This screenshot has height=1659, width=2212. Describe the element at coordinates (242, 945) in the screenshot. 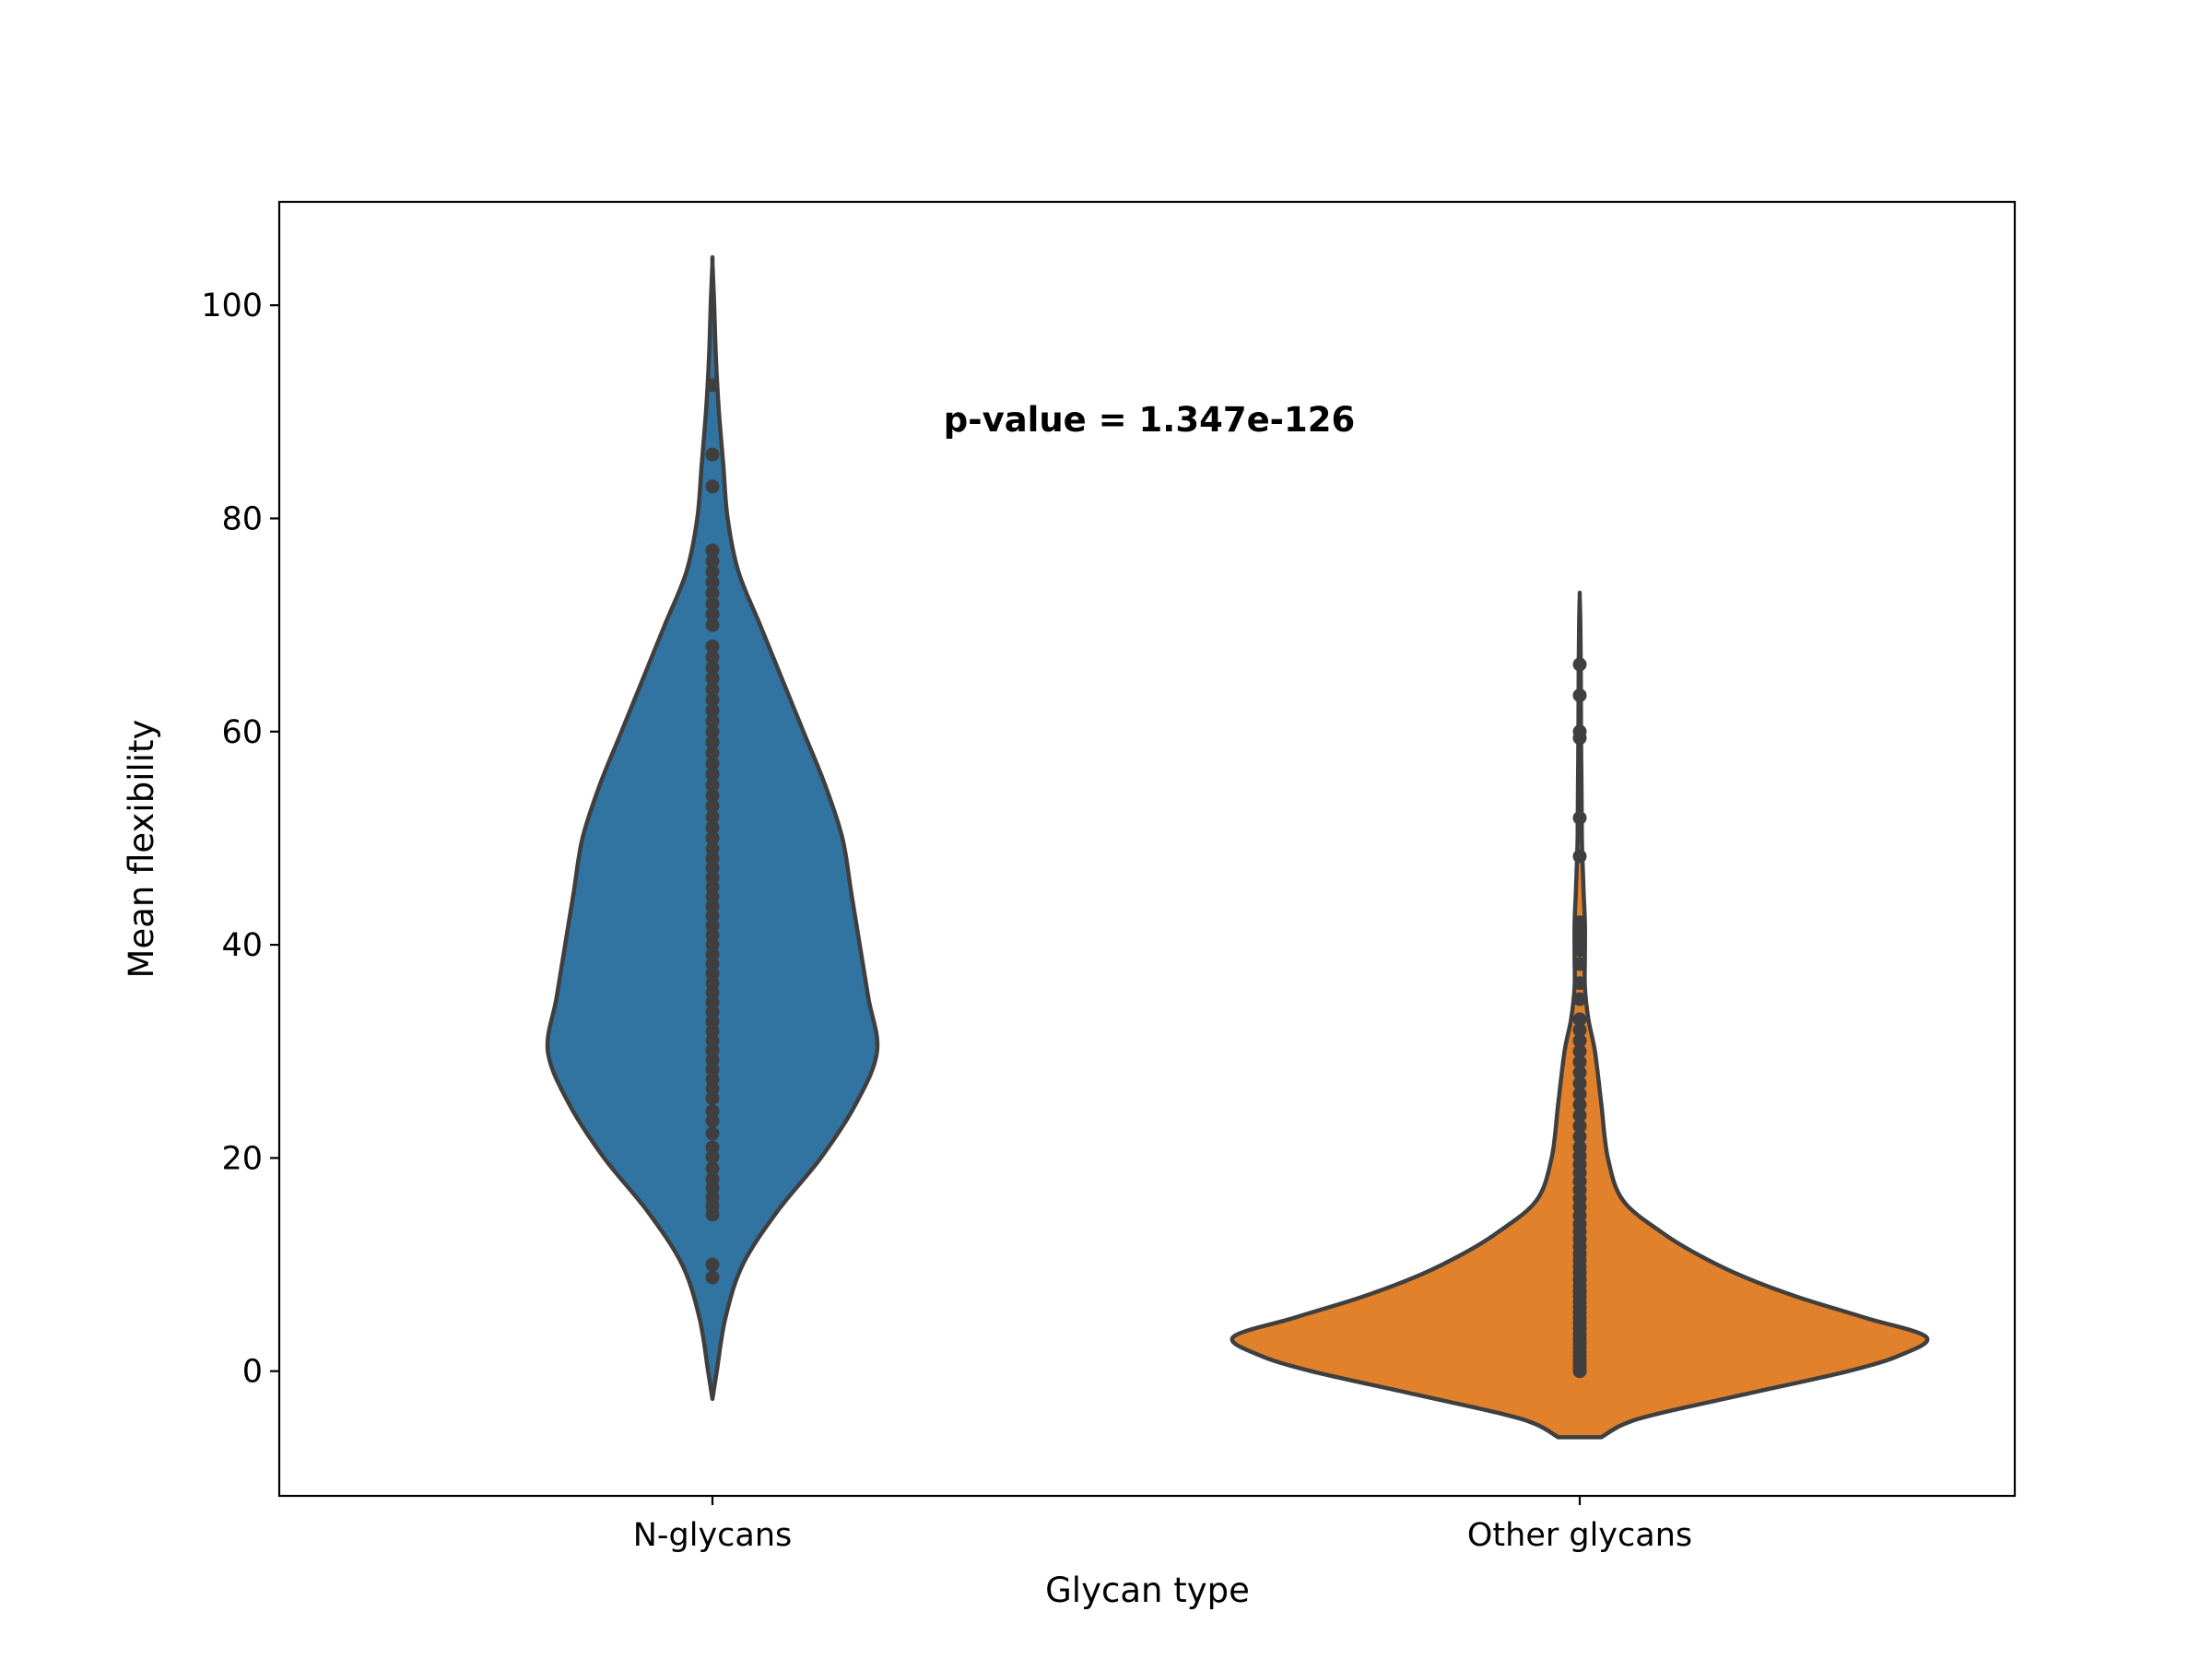

I see `y-tick-label: 40` at that location.